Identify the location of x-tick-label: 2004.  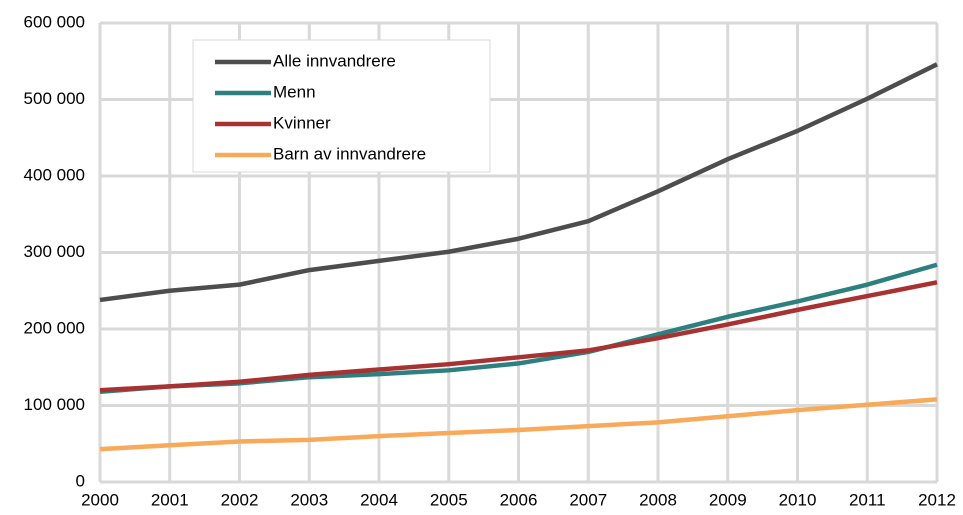
(379, 499).